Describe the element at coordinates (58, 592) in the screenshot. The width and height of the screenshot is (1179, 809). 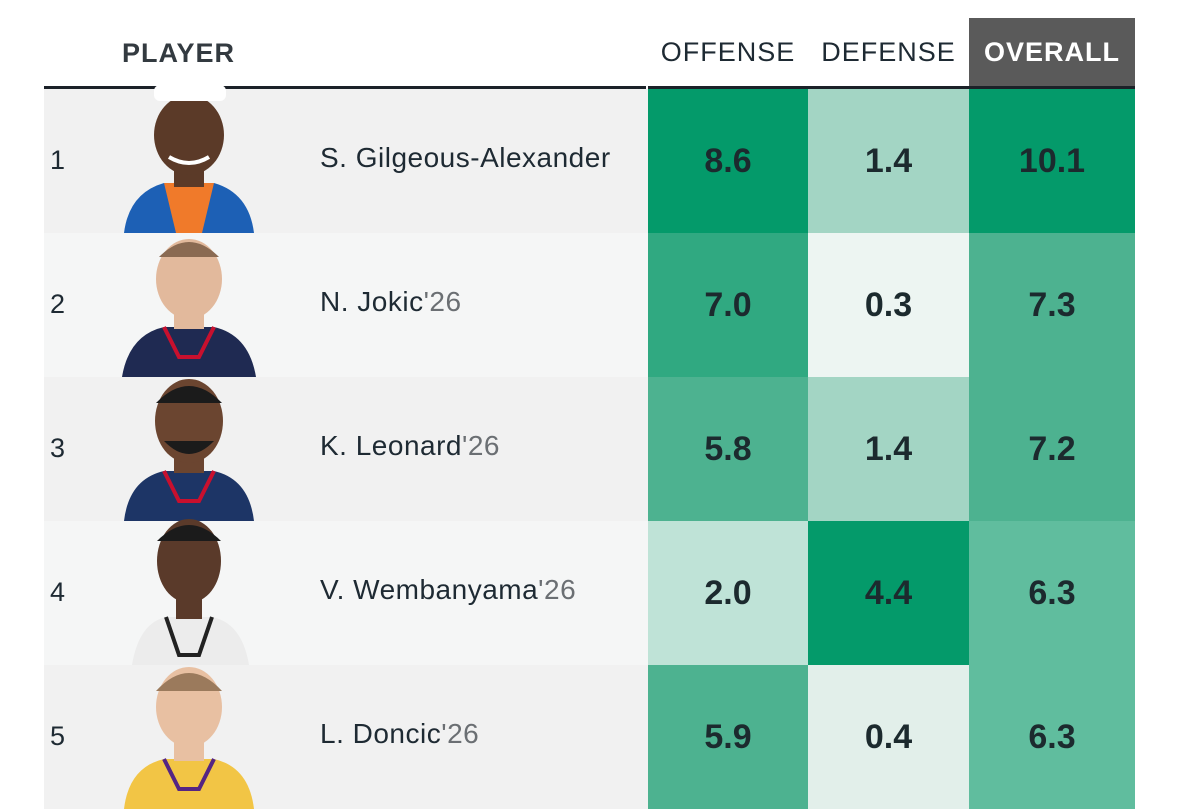
I see `rank-number: 4` at that location.